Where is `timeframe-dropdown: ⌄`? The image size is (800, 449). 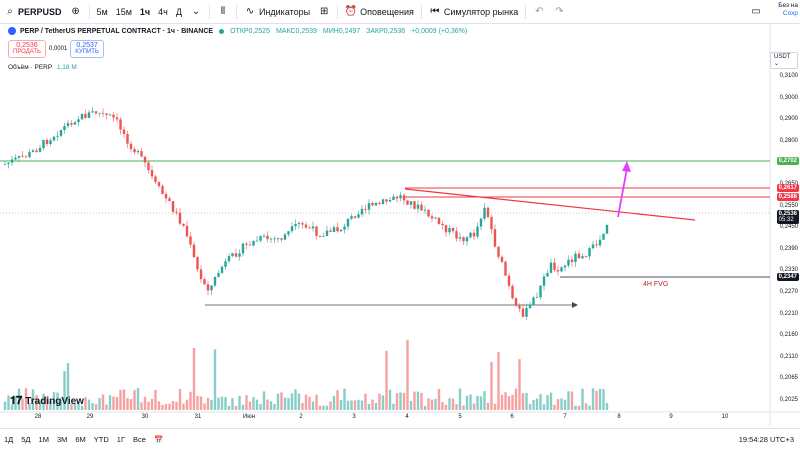
timeframe-dropdown: ⌄ is located at coordinates (196, 12).